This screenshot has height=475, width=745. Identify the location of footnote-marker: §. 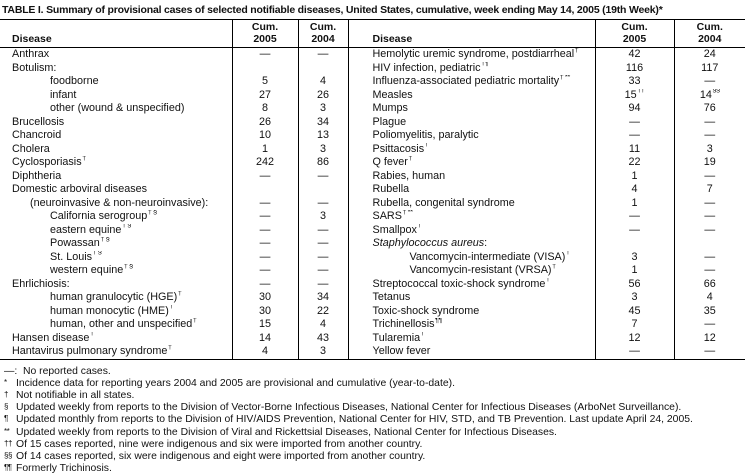
(6, 407).